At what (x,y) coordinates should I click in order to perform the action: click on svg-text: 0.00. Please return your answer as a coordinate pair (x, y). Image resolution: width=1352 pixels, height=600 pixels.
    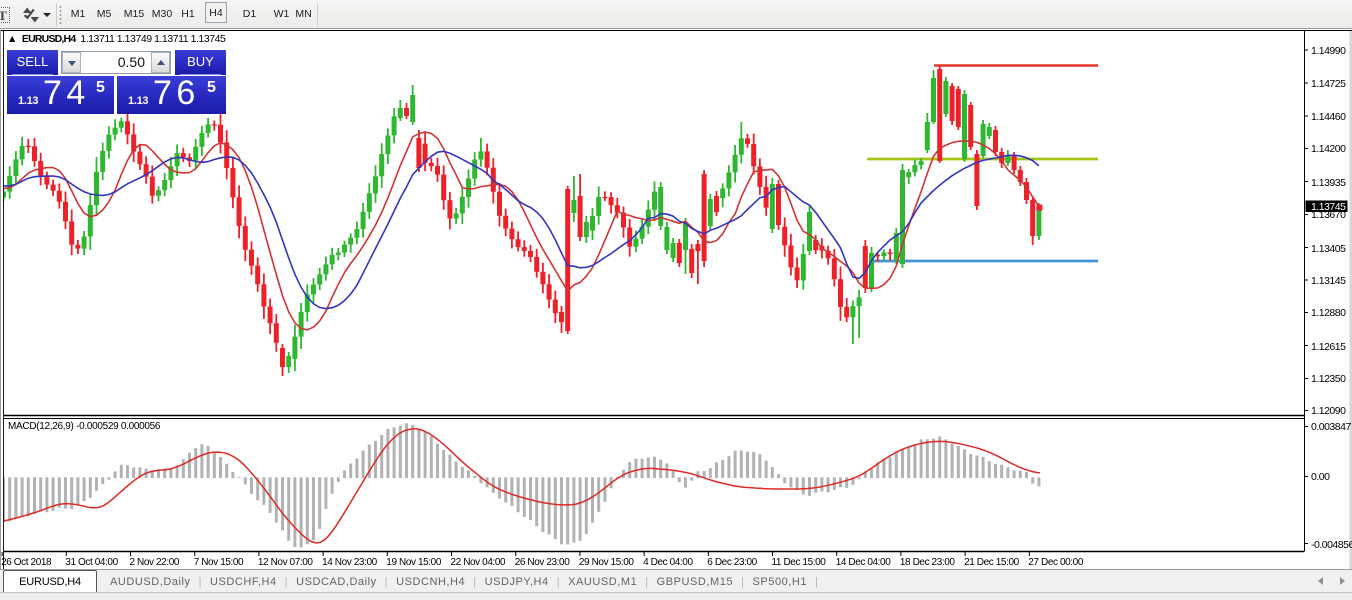
    Looking at the image, I should click on (1320, 477).